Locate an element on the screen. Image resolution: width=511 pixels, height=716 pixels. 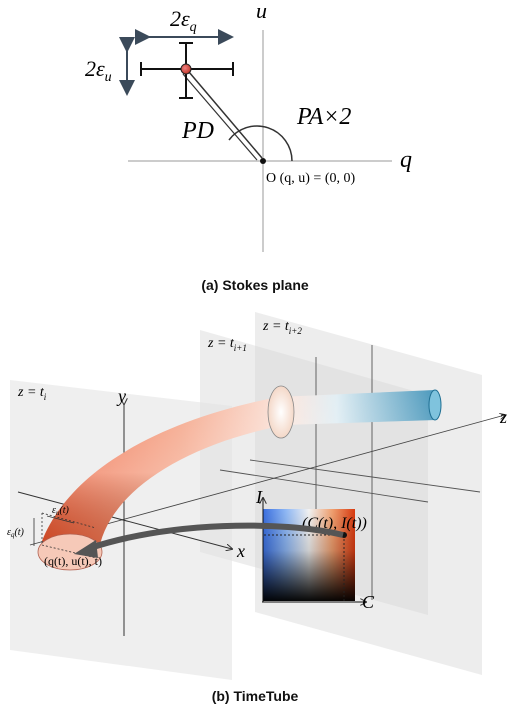
plane-ti2-label: z = ti+2 is located at coordinates (282, 327).